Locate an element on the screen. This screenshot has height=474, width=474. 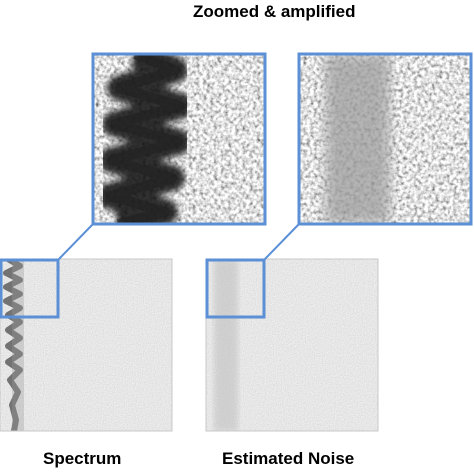
zoom-noise-frame is located at coordinates (385, 139).